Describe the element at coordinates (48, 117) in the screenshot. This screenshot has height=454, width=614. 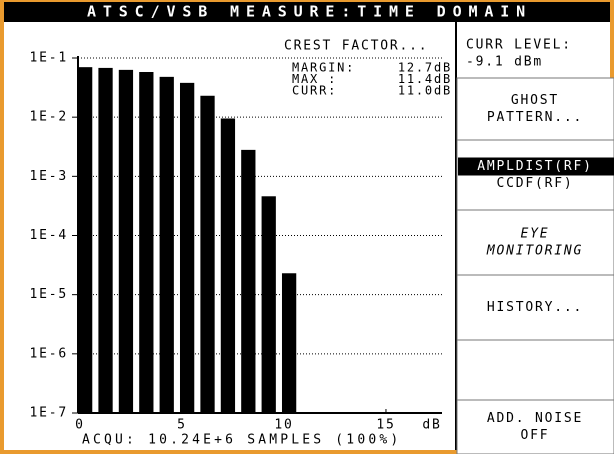
I see `y-tick-label: 1E-2` at that location.